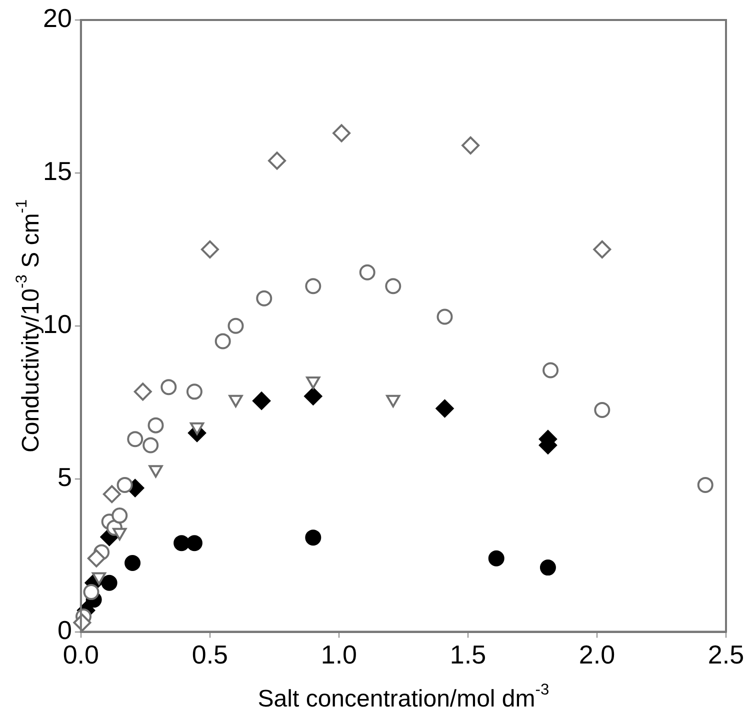 This screenshot has width=756, height=725. I want to click on y-tick-label: 20, so click(57, 18).